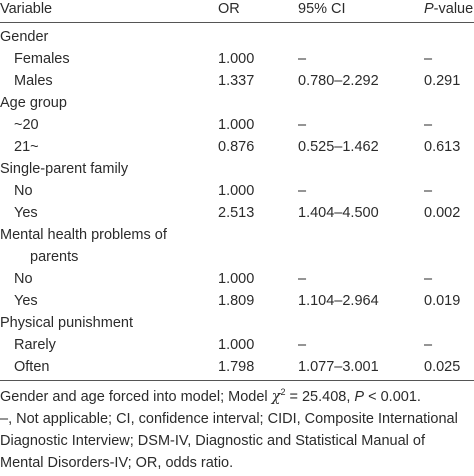 The height and width of the screenshot is (476, 474). Describe the element at coordinates (33, 103) in the screenshot. I see `row-label: Age group` at that location.